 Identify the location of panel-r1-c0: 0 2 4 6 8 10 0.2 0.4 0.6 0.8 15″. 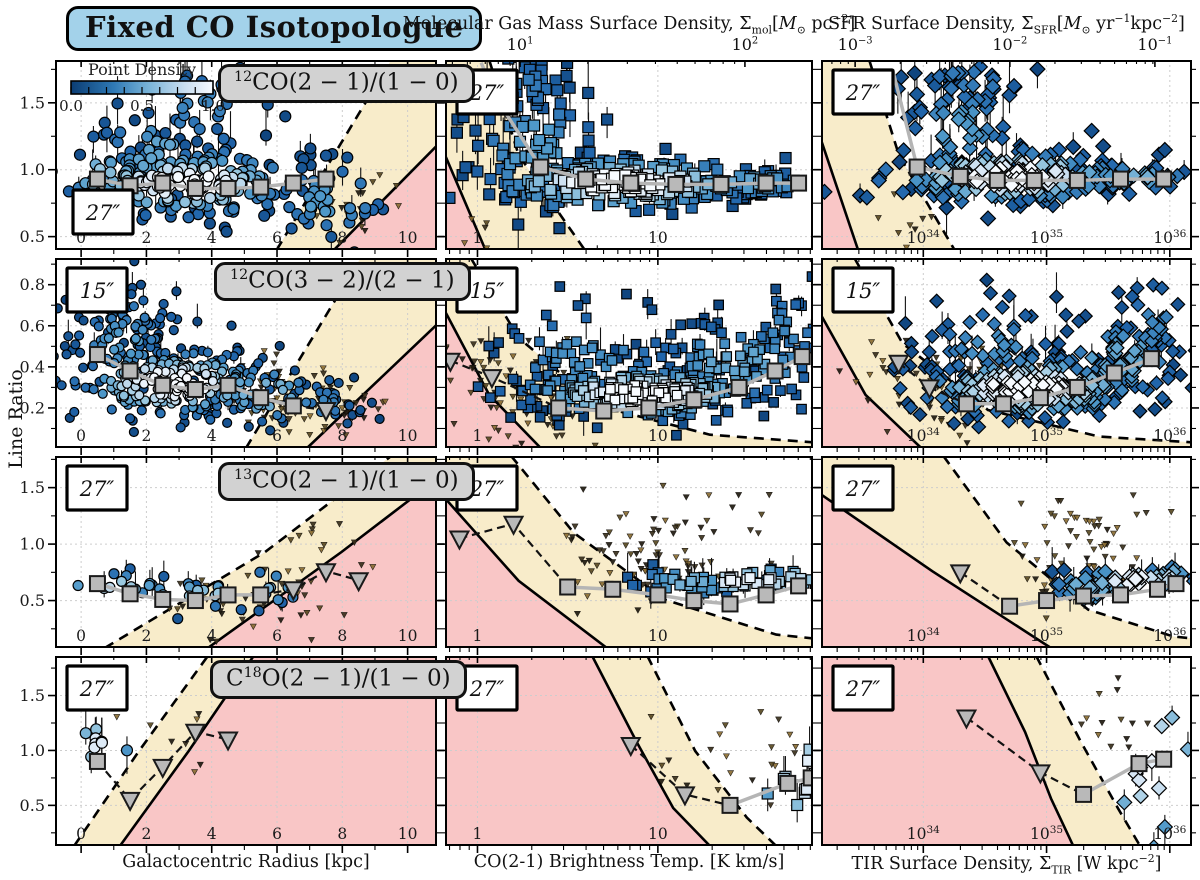
(232, 356).